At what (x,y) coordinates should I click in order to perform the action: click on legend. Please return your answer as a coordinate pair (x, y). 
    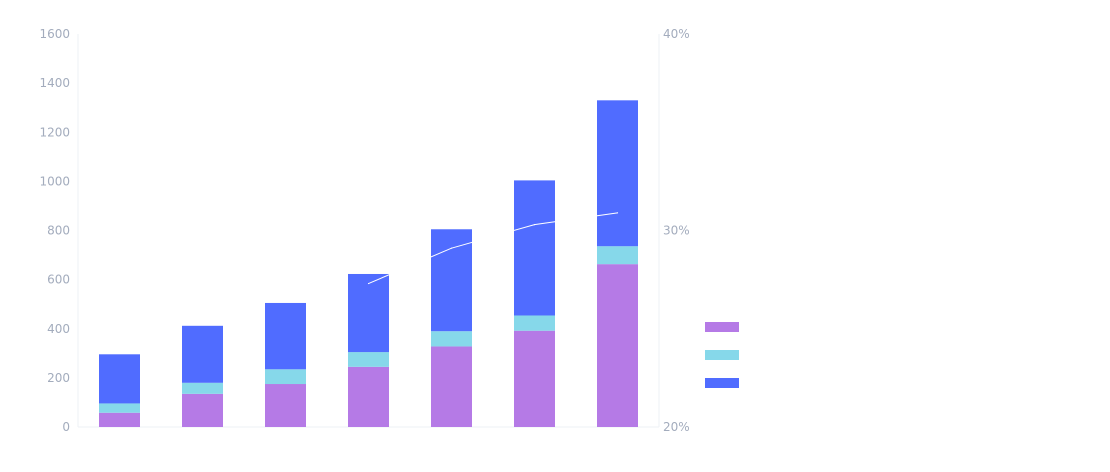
    Looking at the image, I should click on (722, 355).